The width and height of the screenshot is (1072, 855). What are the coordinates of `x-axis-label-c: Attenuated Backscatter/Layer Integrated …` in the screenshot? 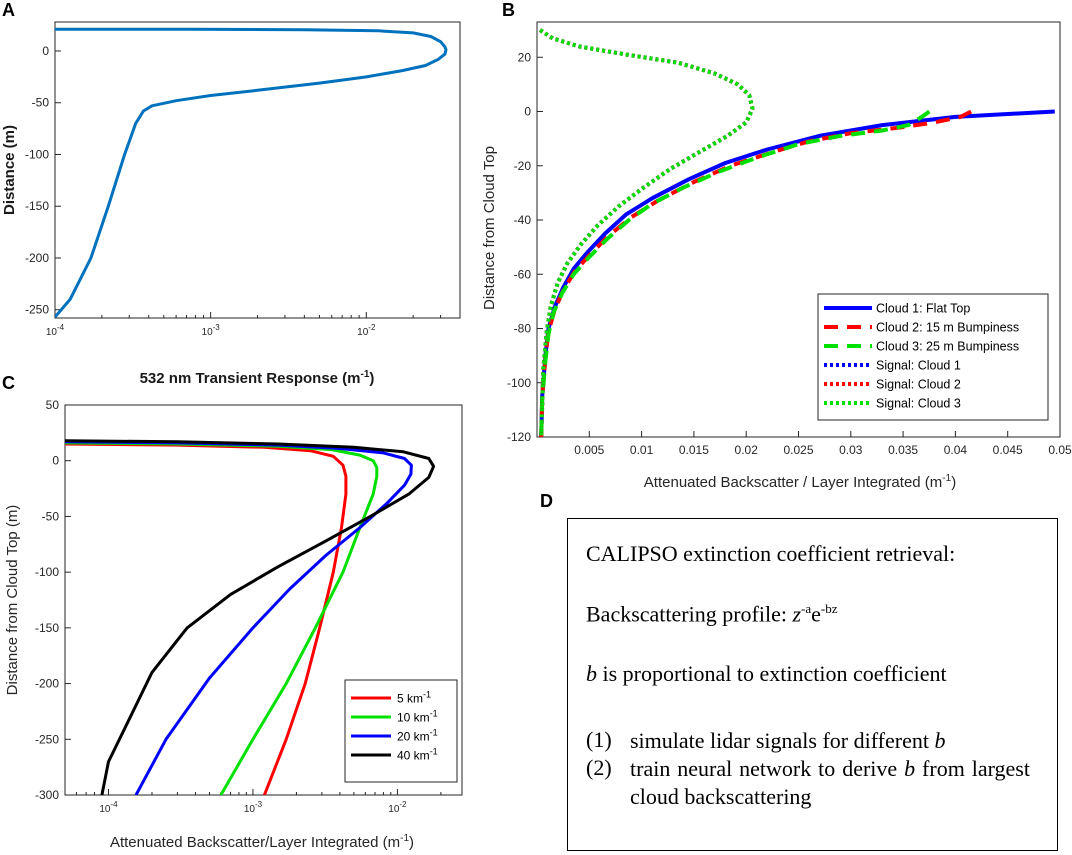 It's located at (262, 842).